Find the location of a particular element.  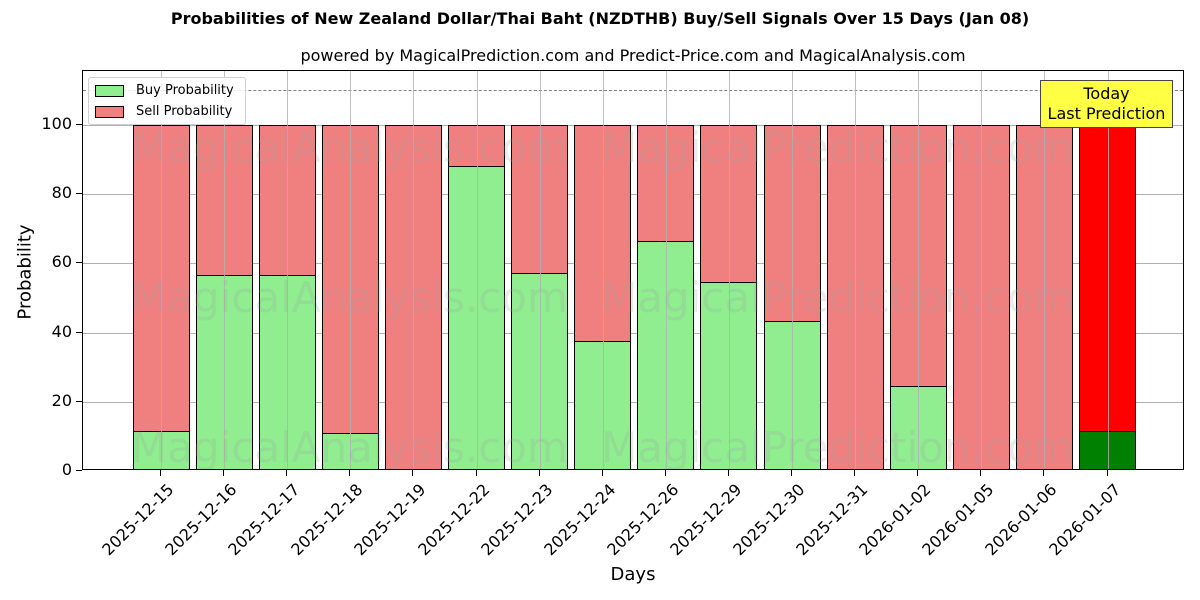

sell-swatch-icon is located at coordinates (109, 111).